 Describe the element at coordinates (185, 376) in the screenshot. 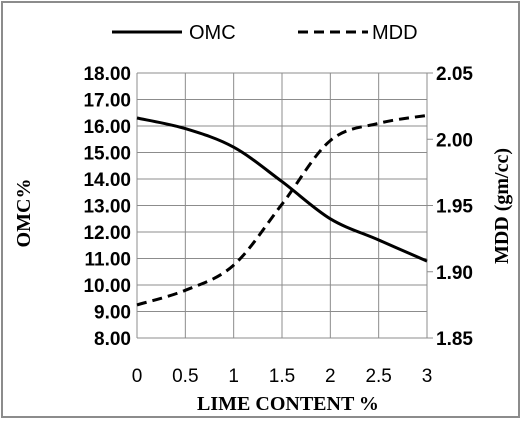

I see `x-tick-label: 0.5` at that location.